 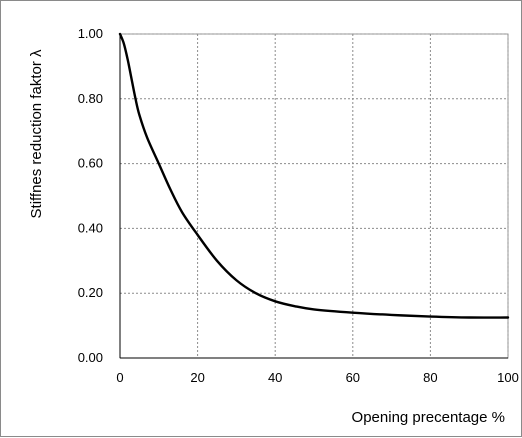 I want to click on x-tick-label: 60, so click(x=353, y=377).